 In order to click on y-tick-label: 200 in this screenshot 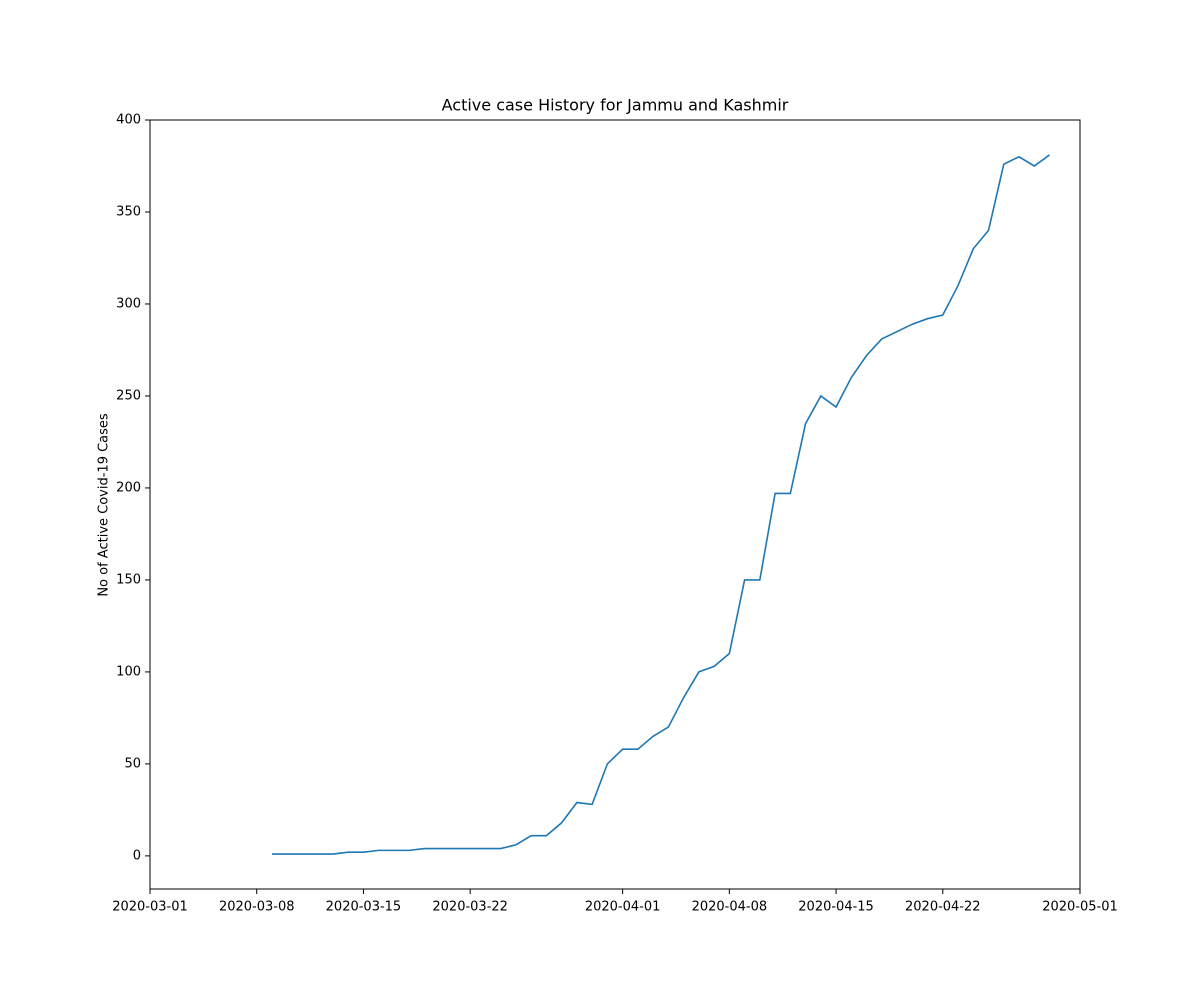, I will do `click(128, 487)`.